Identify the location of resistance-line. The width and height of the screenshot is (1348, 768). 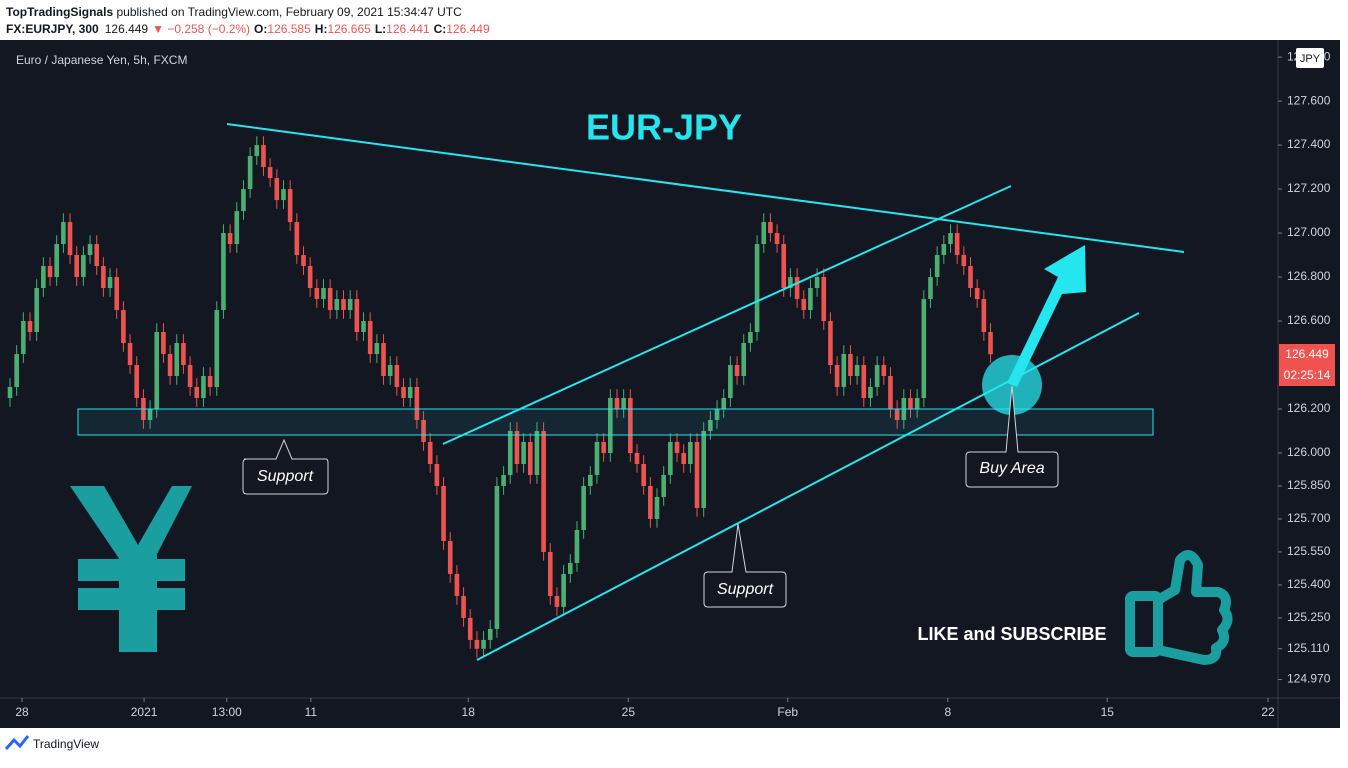
(705, 188).